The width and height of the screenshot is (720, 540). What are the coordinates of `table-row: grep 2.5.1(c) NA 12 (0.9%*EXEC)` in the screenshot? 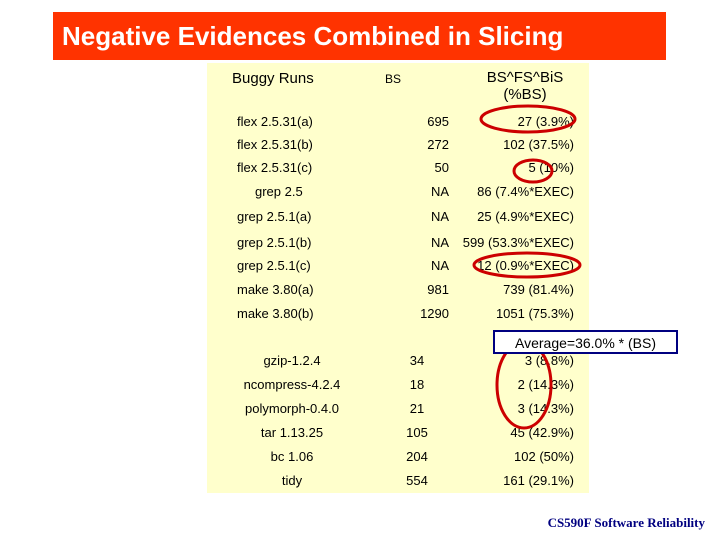 It's located at (398, 266).